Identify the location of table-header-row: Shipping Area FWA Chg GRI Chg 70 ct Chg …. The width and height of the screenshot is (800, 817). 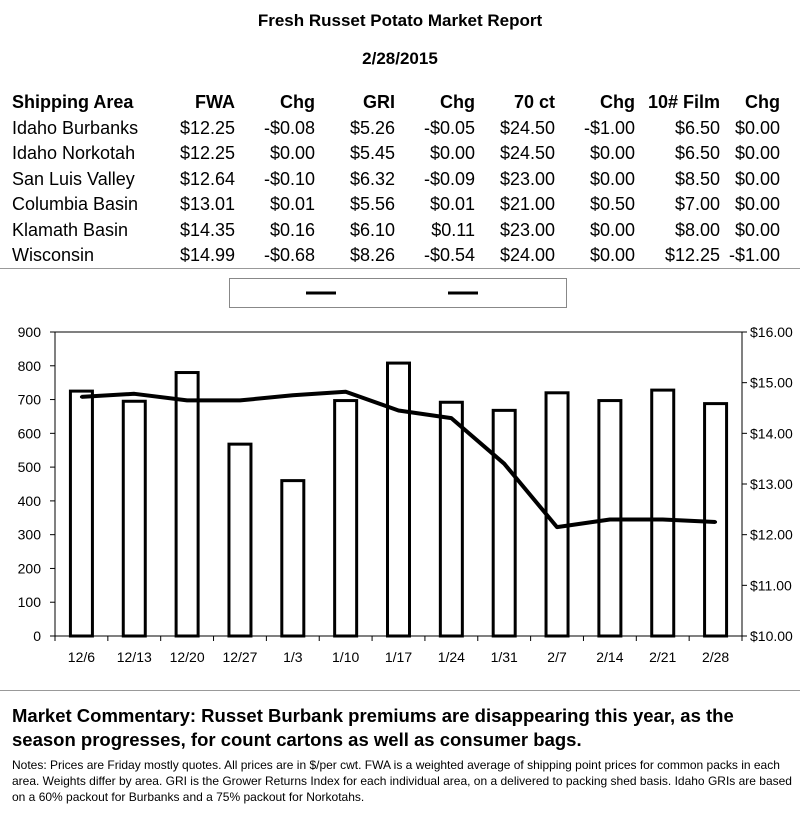
(396, 103).